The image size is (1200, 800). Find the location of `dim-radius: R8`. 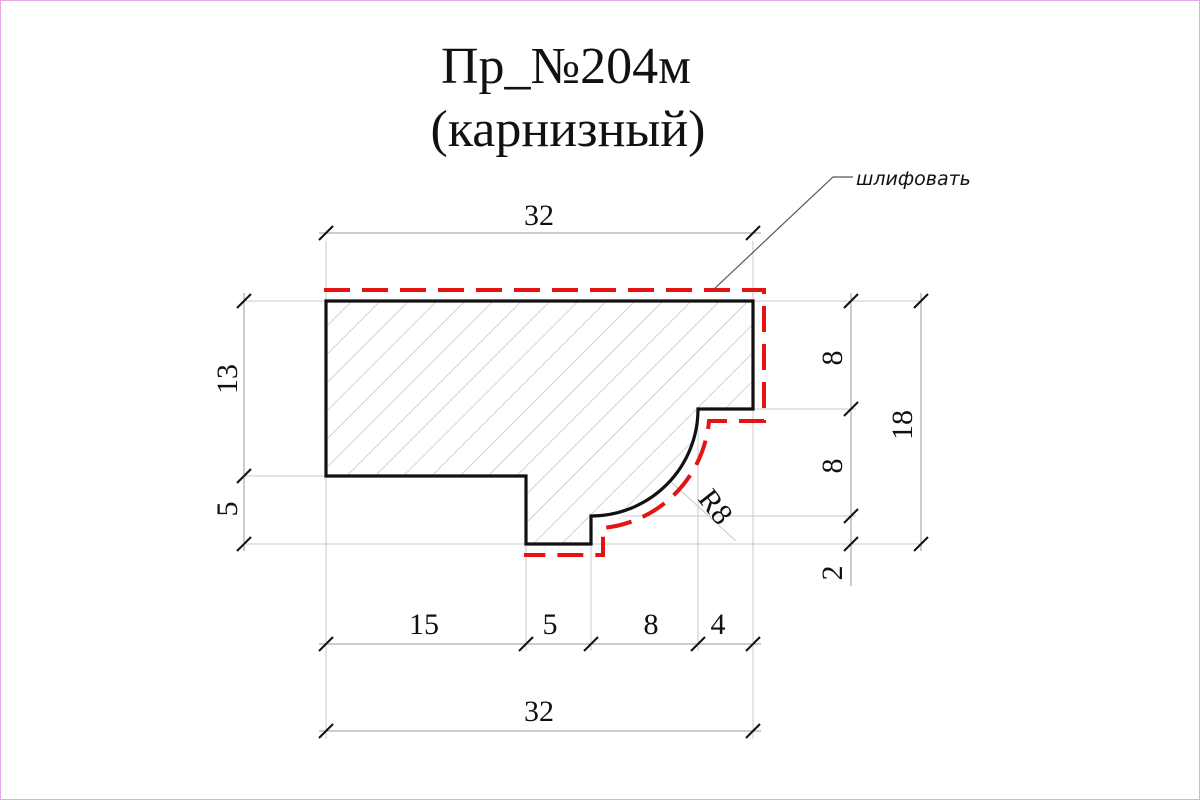

dim-radius: R8 is located at coordinates (715, 507).